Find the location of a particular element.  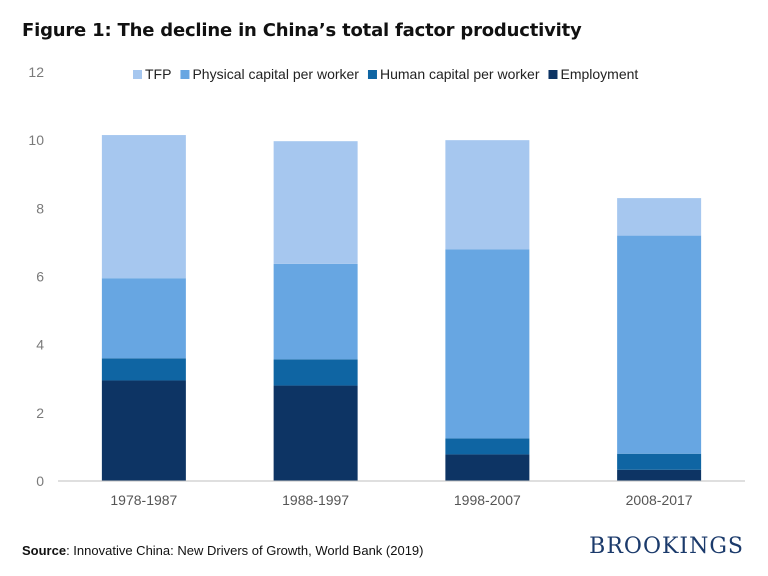

y-tick-label: 4 is located at coordinates (40, 345).